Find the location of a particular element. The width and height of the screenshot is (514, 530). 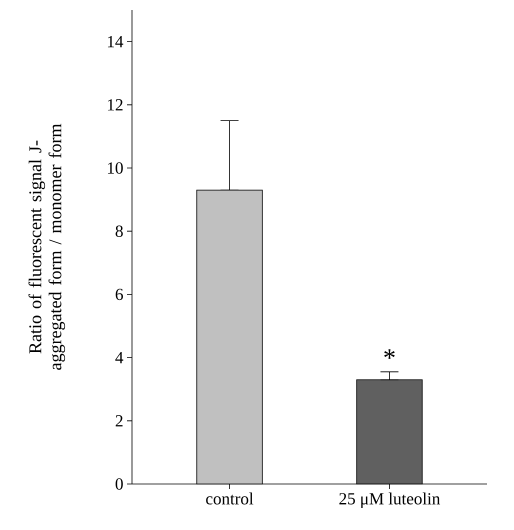

y-tick-label: 2 is located at coordinates (119, 420).